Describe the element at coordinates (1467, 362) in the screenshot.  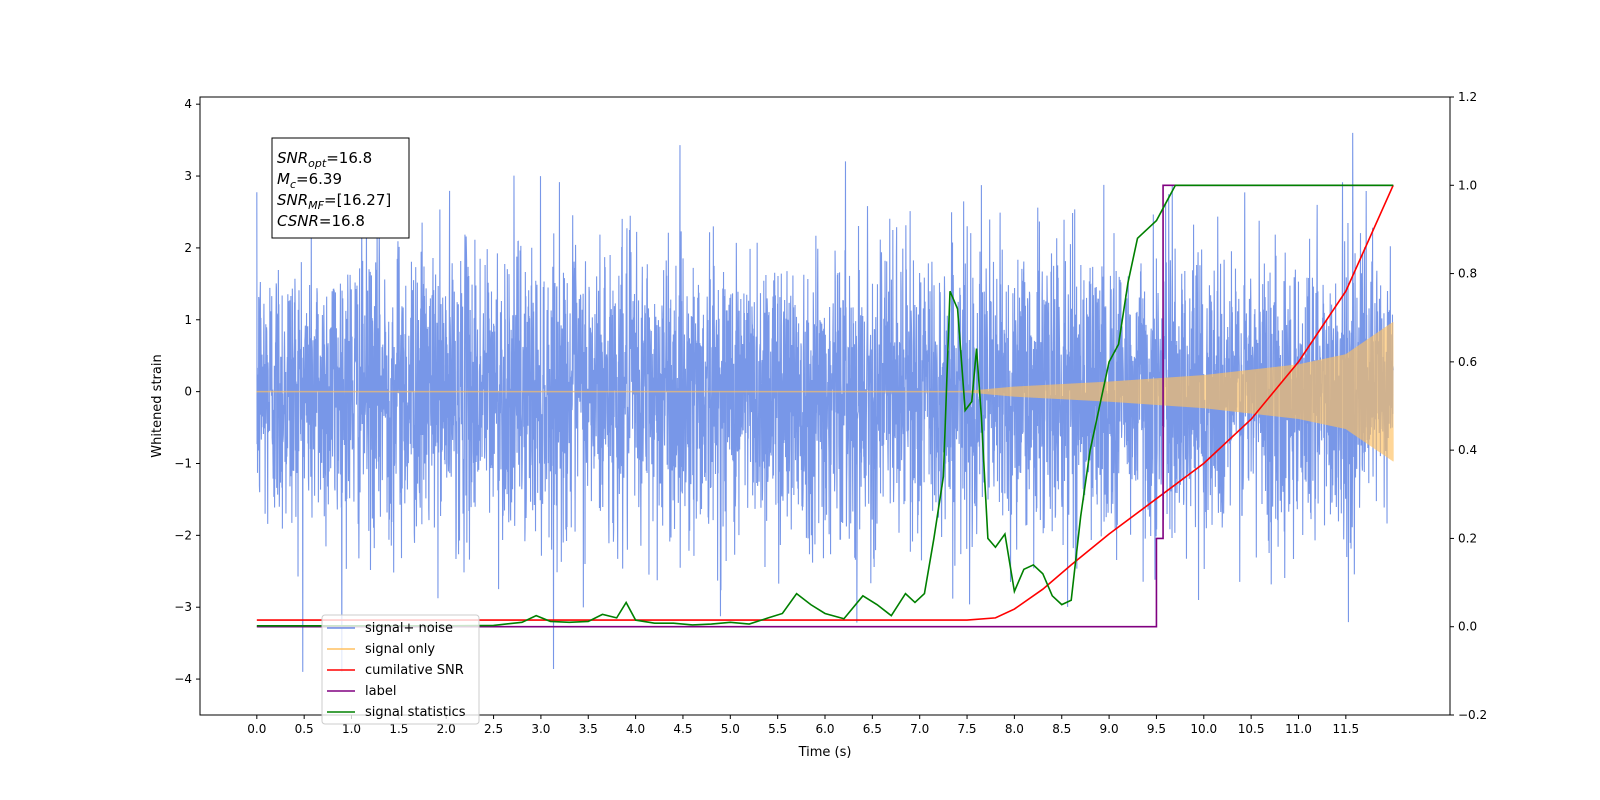
I see `y2-tick-label: 0.6` at that location.